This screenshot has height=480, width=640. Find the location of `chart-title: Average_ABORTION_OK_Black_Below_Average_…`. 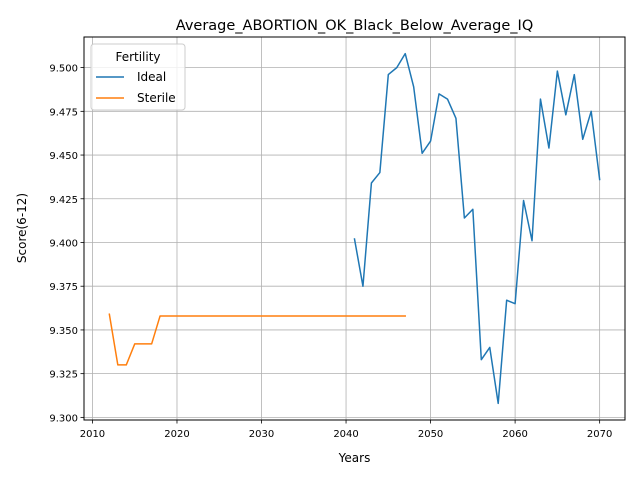

chart-title: Average_ABORTION_OK_Black_Below_Average_… is located at coordinates (355, 26).